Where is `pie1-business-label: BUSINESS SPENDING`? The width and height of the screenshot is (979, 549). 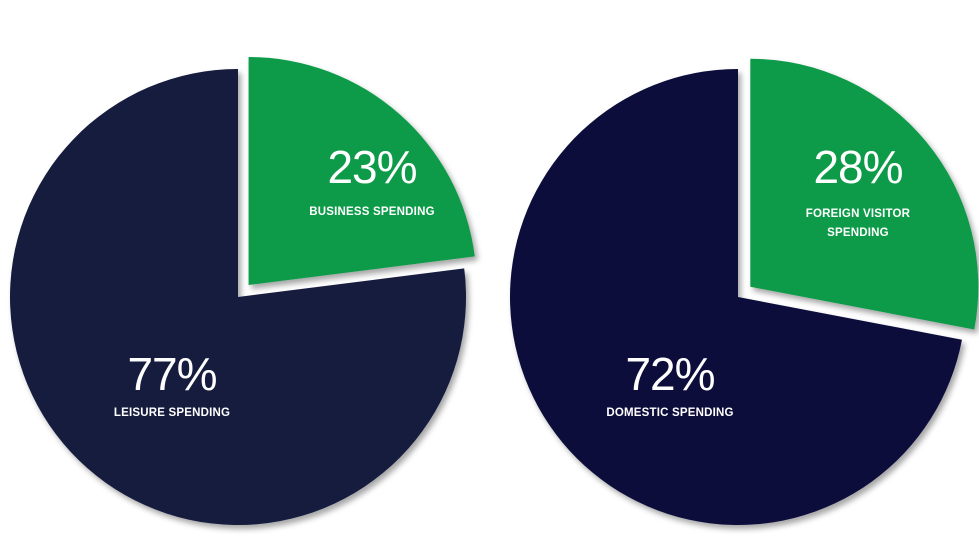
pie1-business-label: BUSINESS SPENDING is located at coordinates (371, 212).